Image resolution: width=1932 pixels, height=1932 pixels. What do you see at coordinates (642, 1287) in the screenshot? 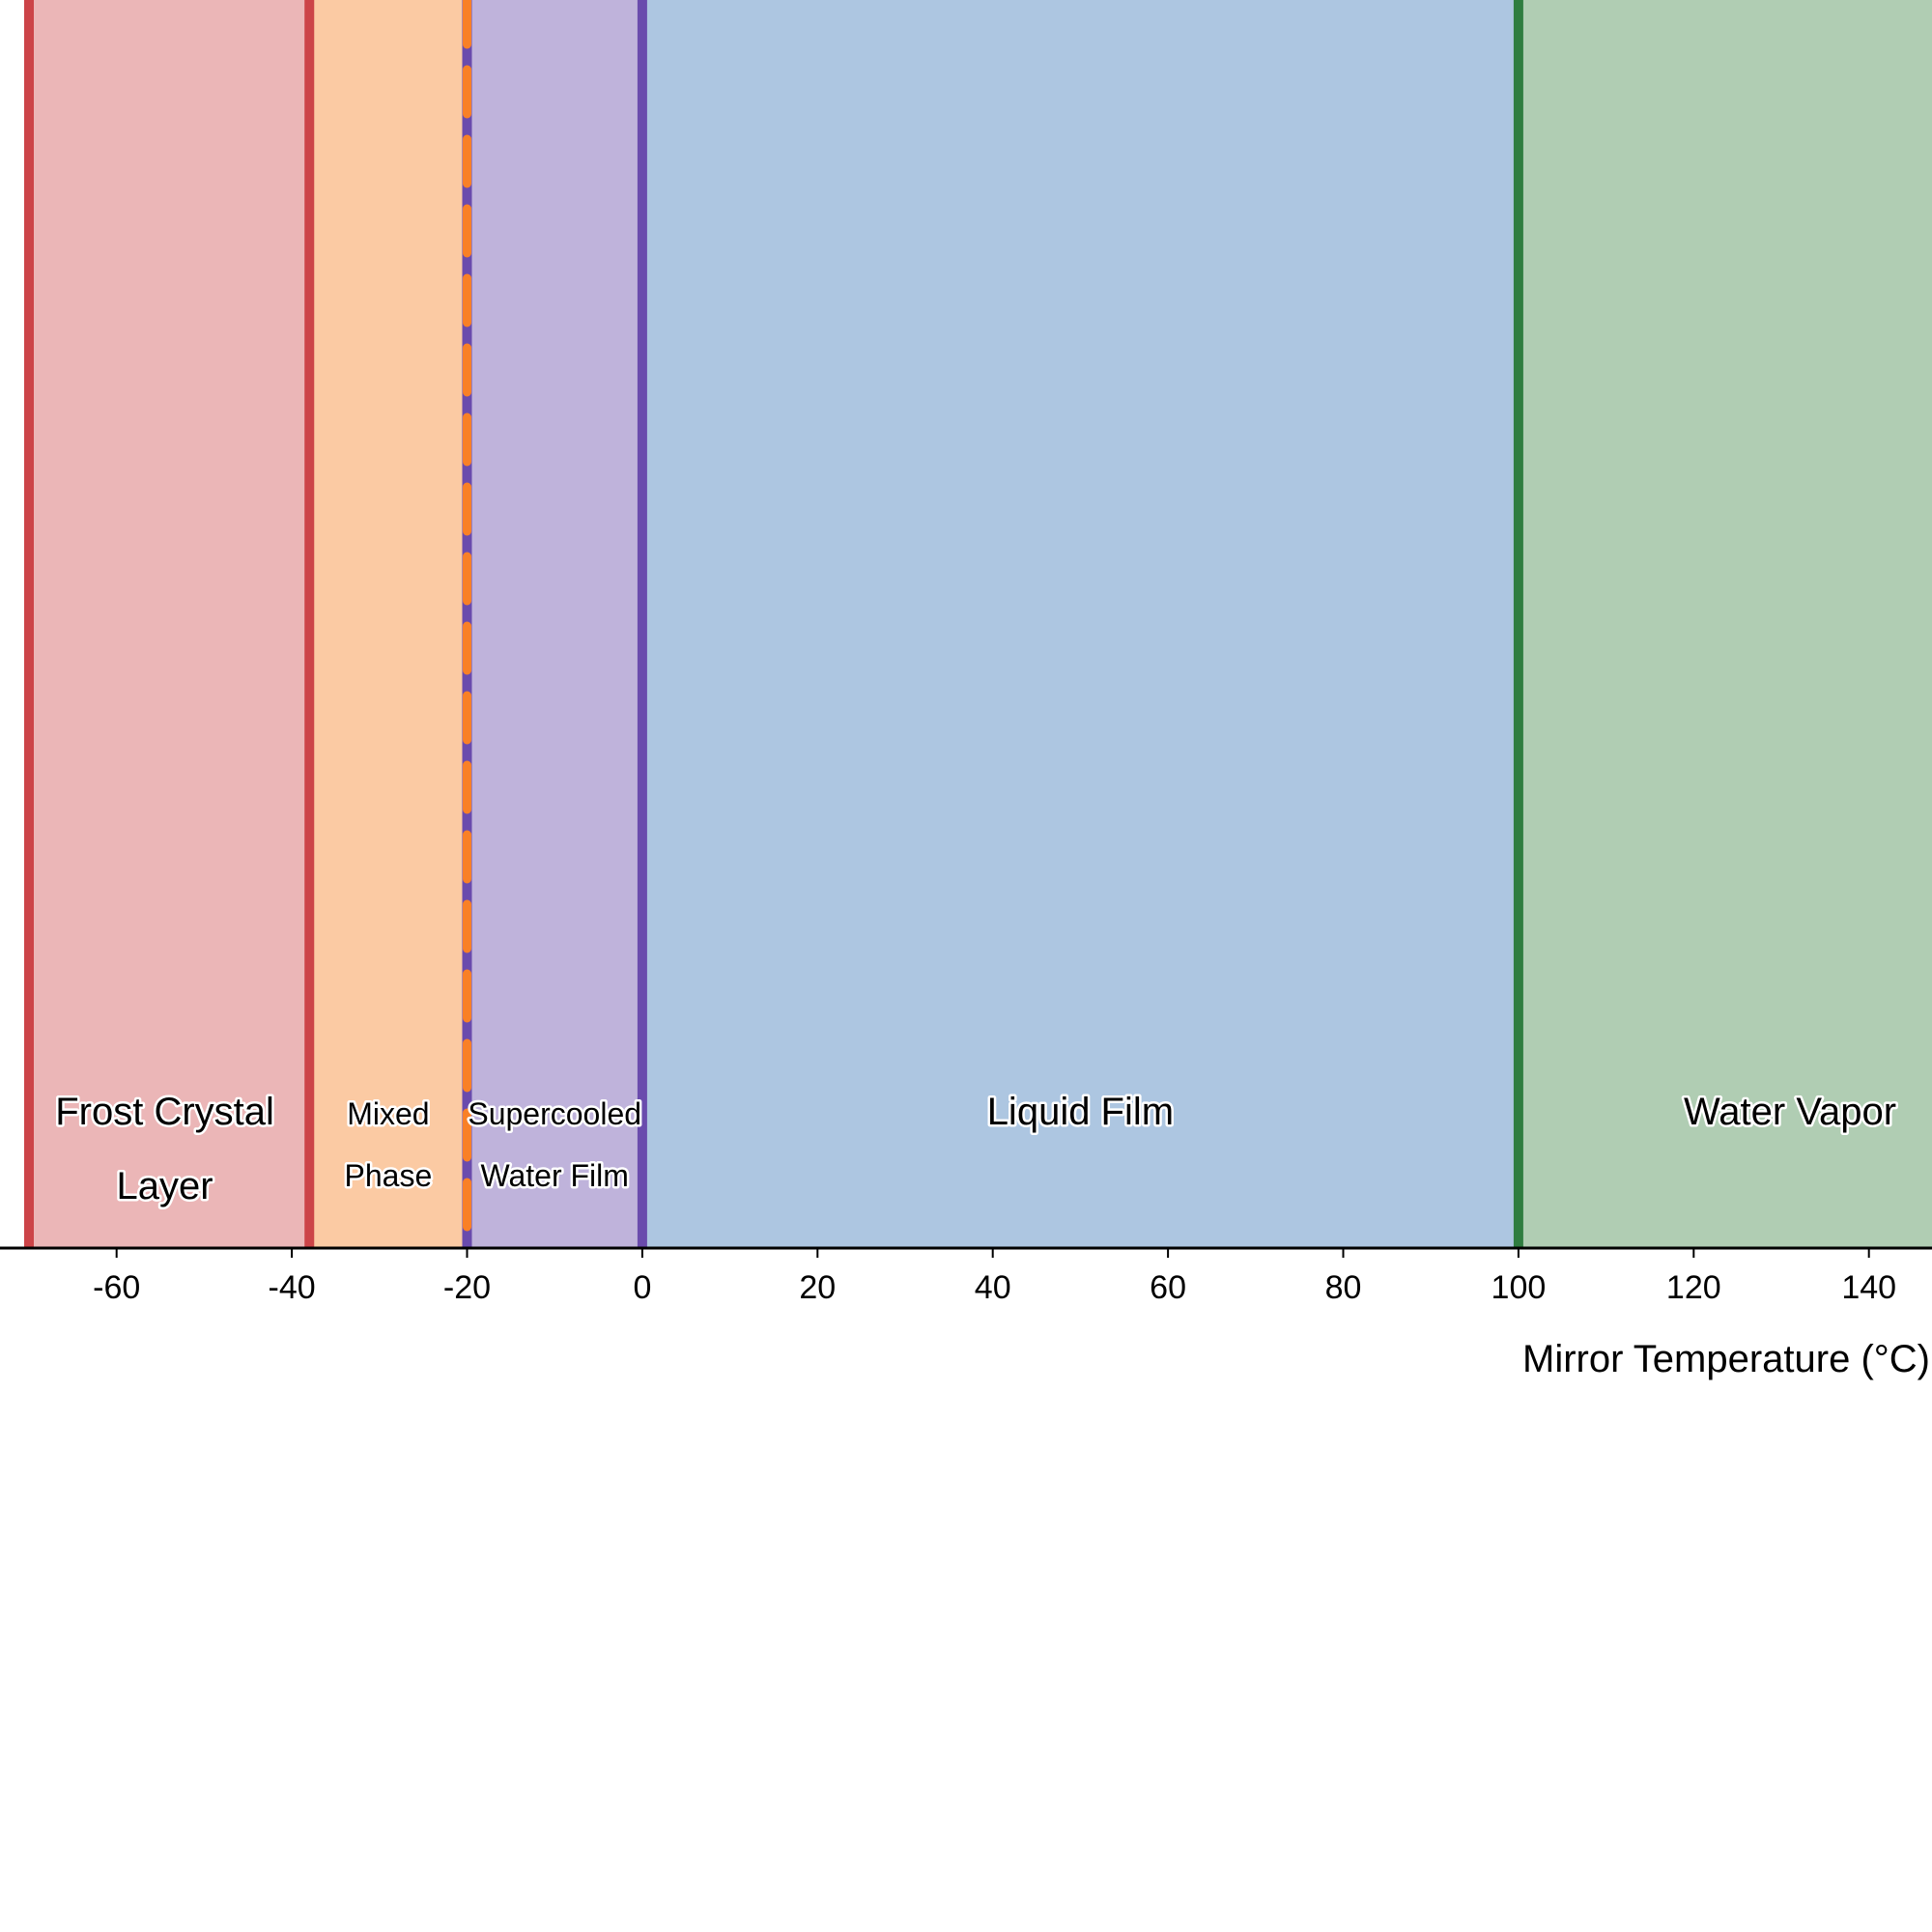
I see `x-tick-label-3: 0` at bounding box center [642, 1287].